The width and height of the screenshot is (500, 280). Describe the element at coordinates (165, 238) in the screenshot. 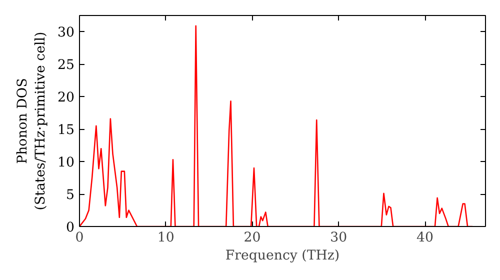

I see `x-tick-label: 10` at that location.